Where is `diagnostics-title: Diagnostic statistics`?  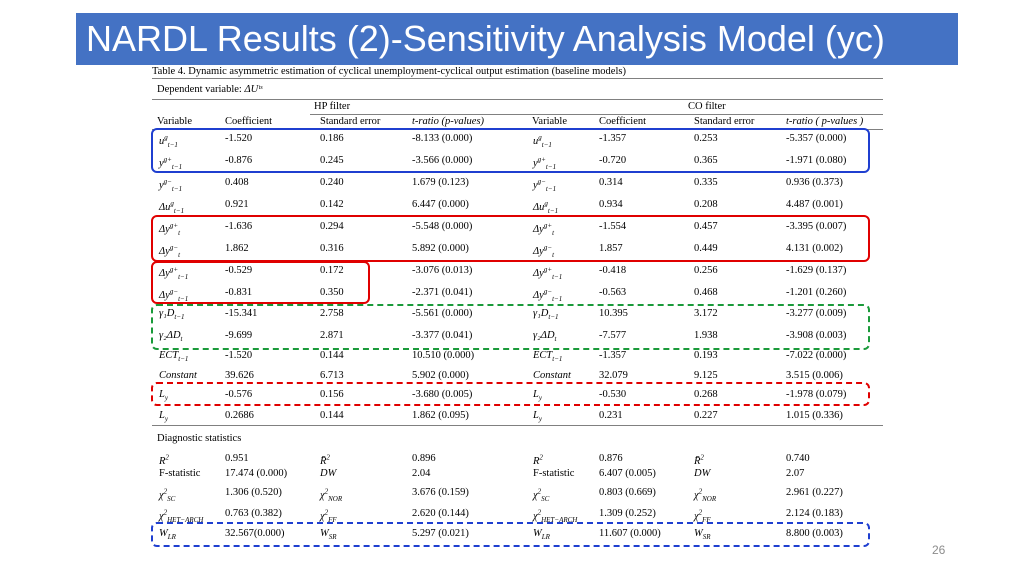 diagnostics-title: Diagnostic statistics is located at coordinates (199, 438).